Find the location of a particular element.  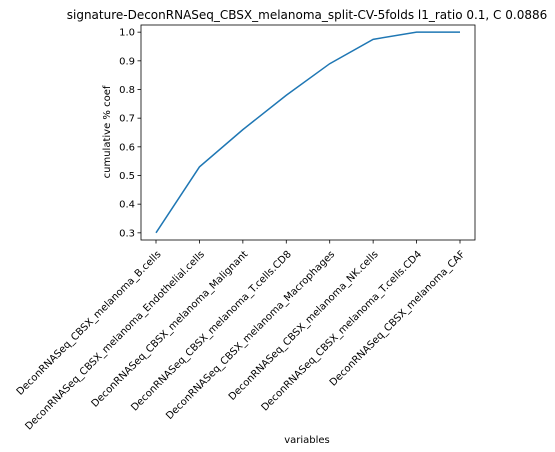

y-tick-label: 1.0 is located at coordinates (127, 33).